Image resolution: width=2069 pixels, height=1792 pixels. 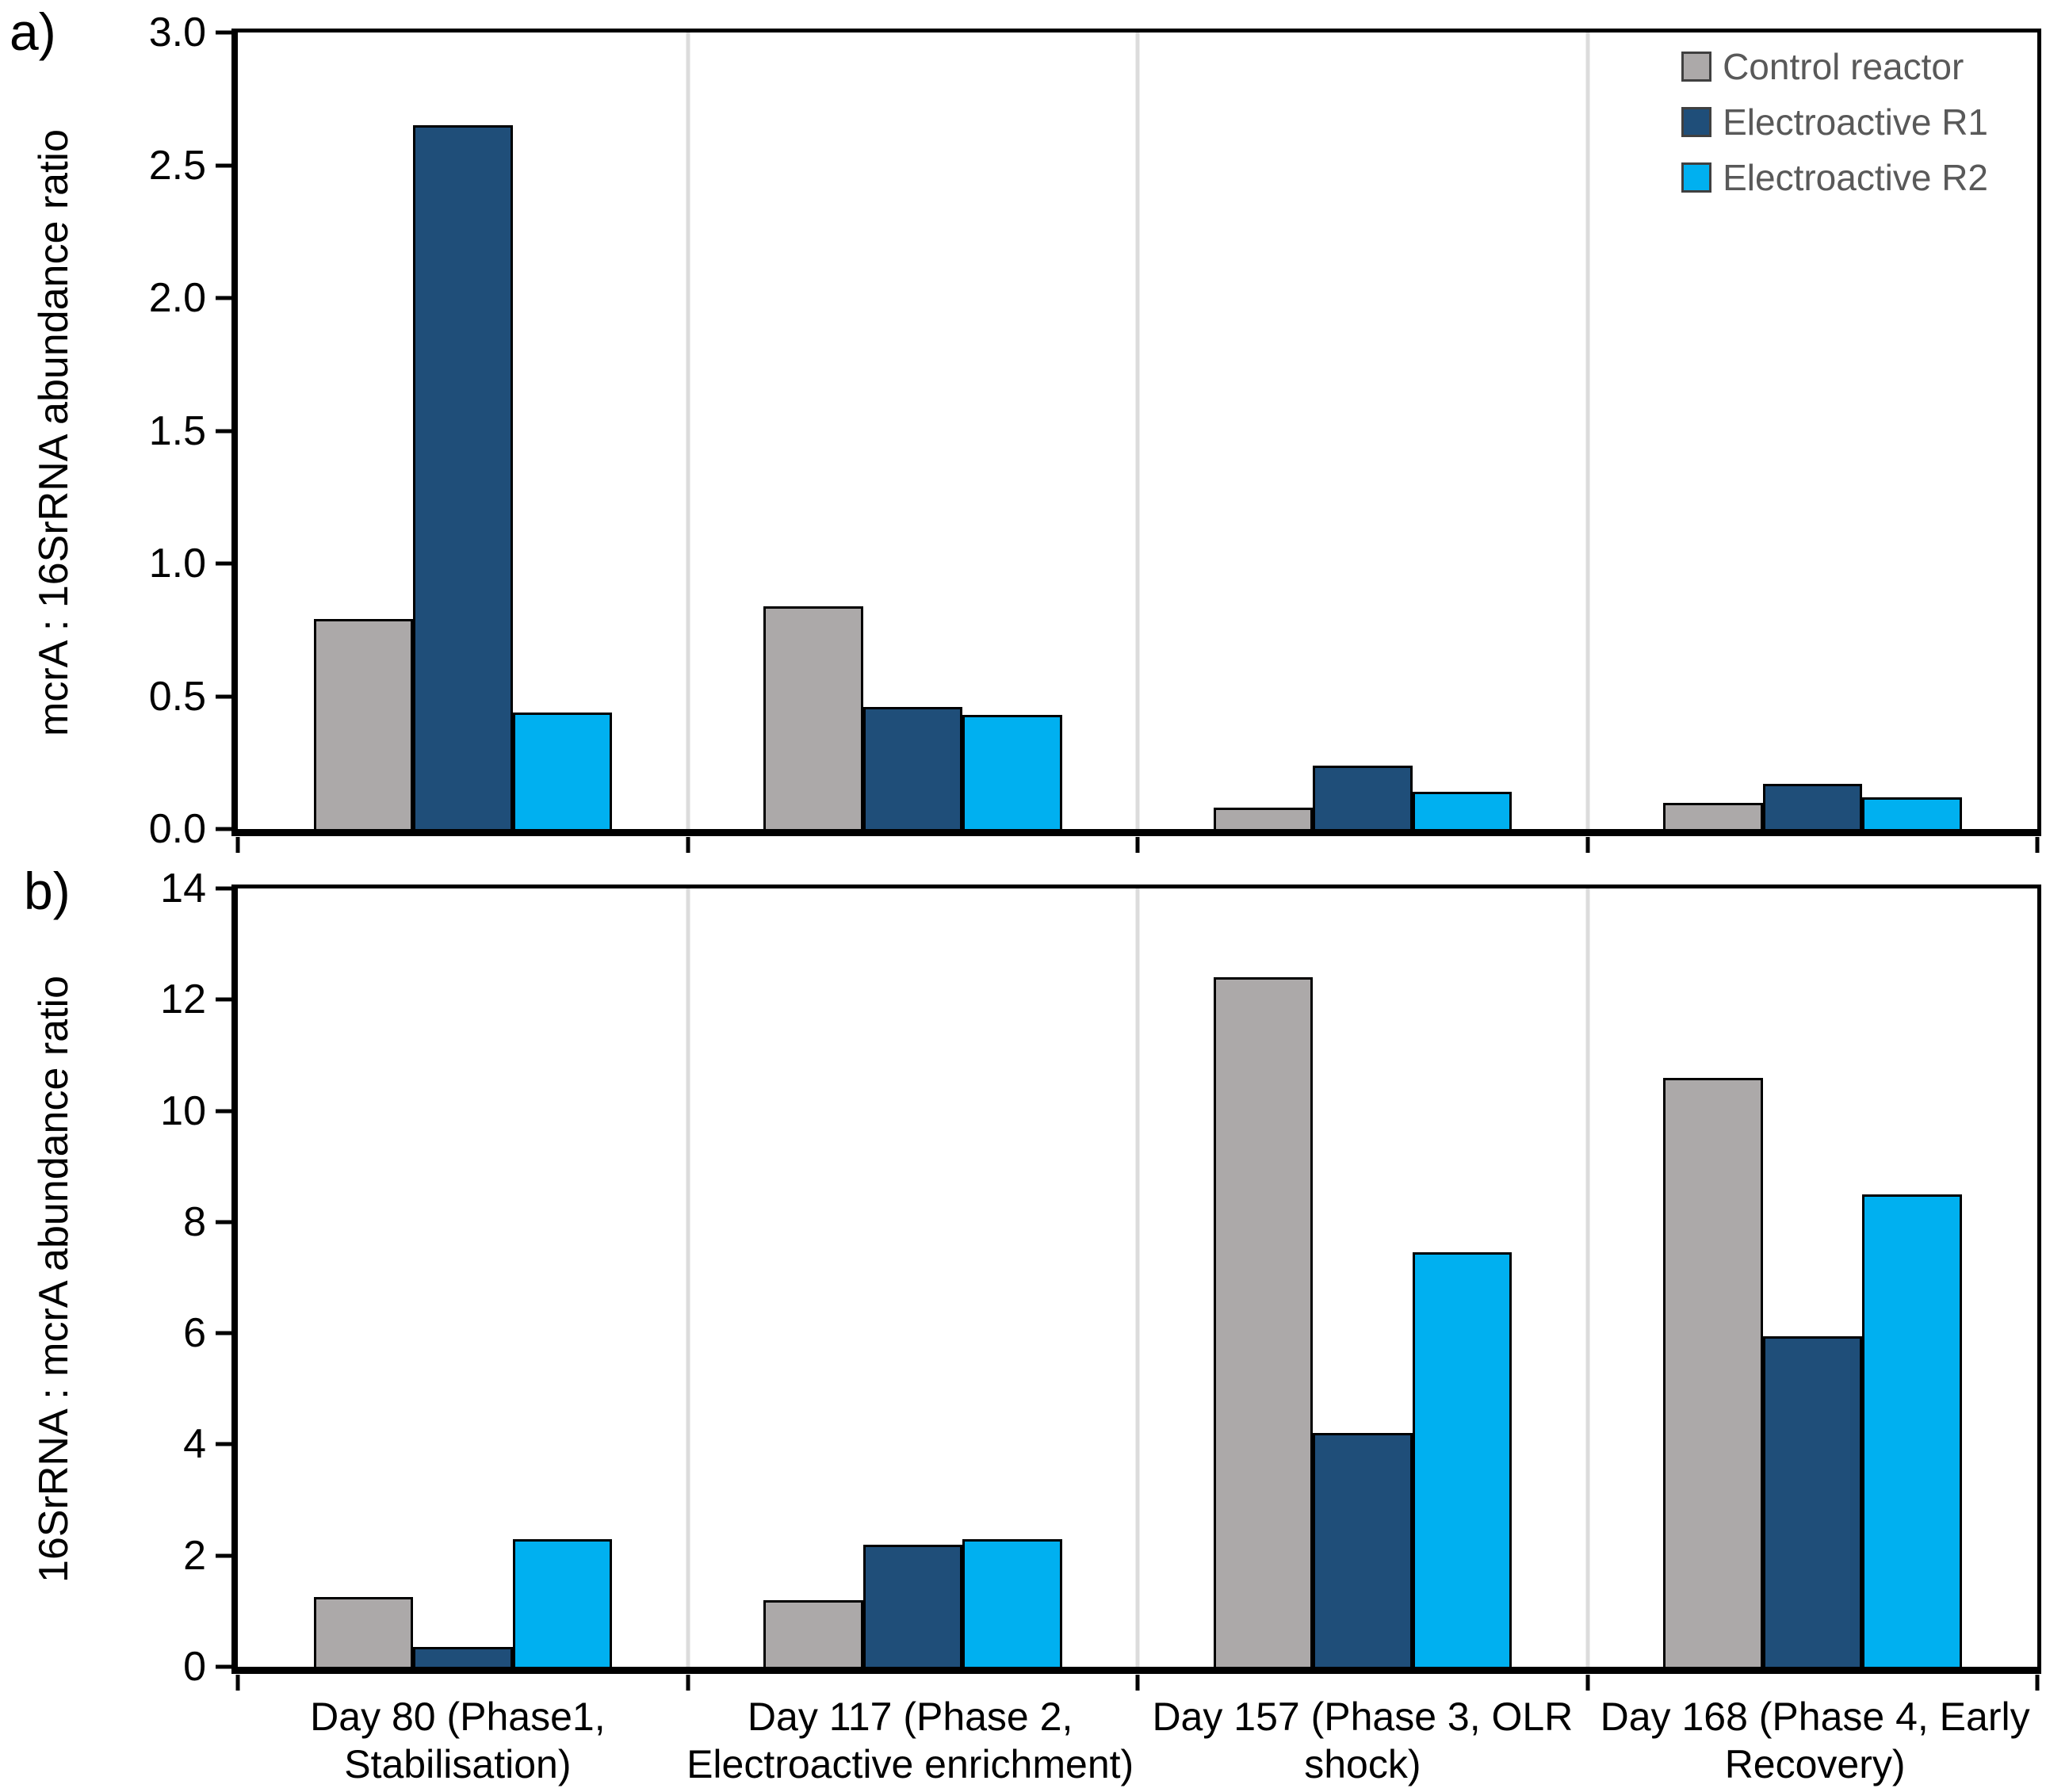 I want to click on y-axis-tick-label: 14, so click(x=183, y=888).